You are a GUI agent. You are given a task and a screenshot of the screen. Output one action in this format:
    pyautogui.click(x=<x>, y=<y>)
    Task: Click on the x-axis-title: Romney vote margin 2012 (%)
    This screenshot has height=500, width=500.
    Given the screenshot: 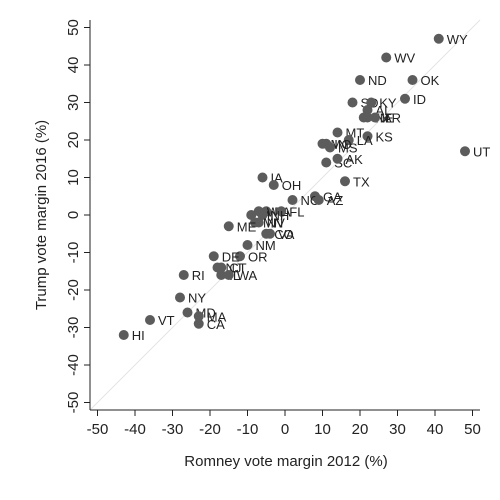 What is the action you would take?
    pyautogui.click(x=285, y=461)
    